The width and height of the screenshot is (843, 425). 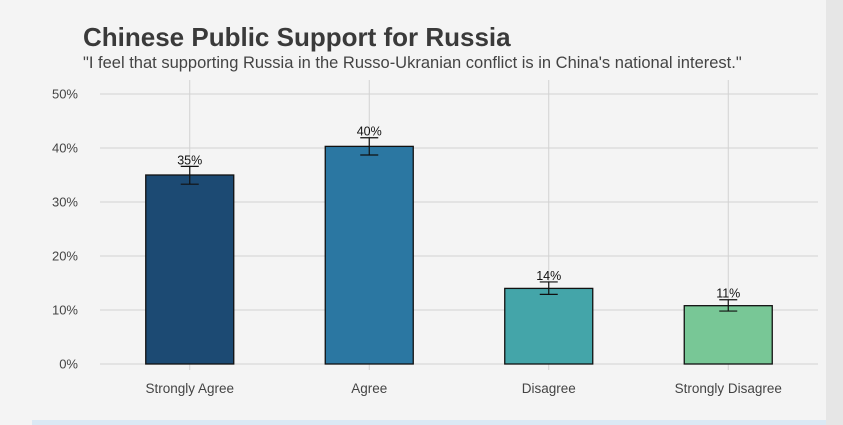 I want to click on data-label: 11%, so click(x=728, y=294).